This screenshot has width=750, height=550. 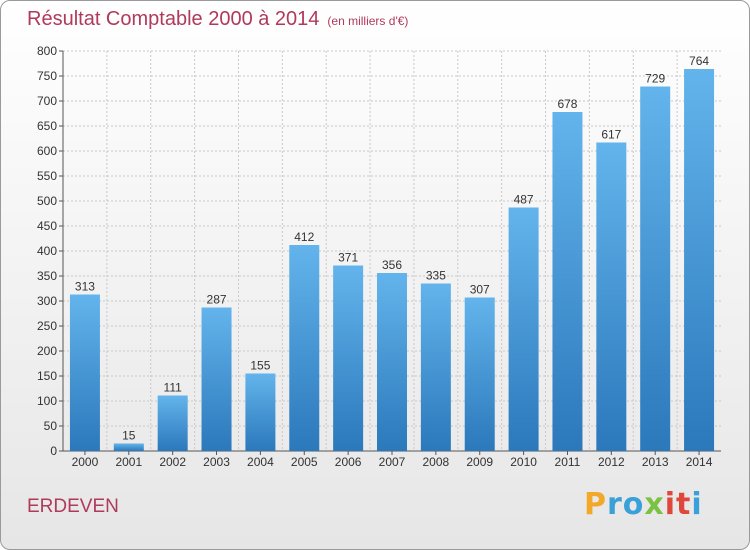 What do you see at coordinates (47, 226) in the screenshot?
I see `y-tick-label: 450` at bounding box center [47, 226].